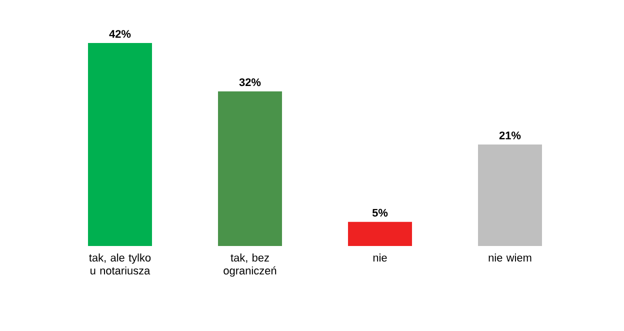  Describe the element at coordinates (510, 258) in the screenshot. I see `x-tick-label: nie wiem` at that location.